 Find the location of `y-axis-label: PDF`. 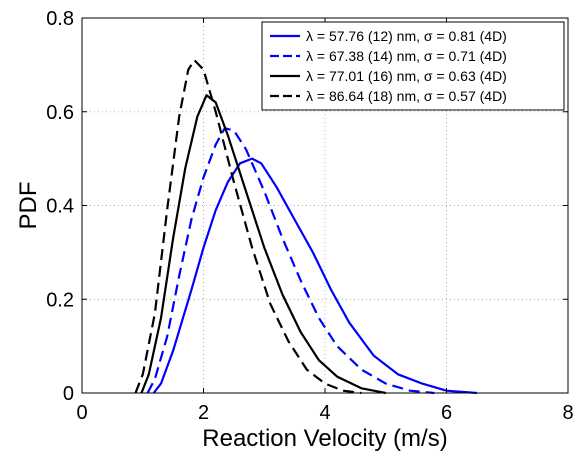

y-axis-label: PDF is located at coordinates (28, 206).